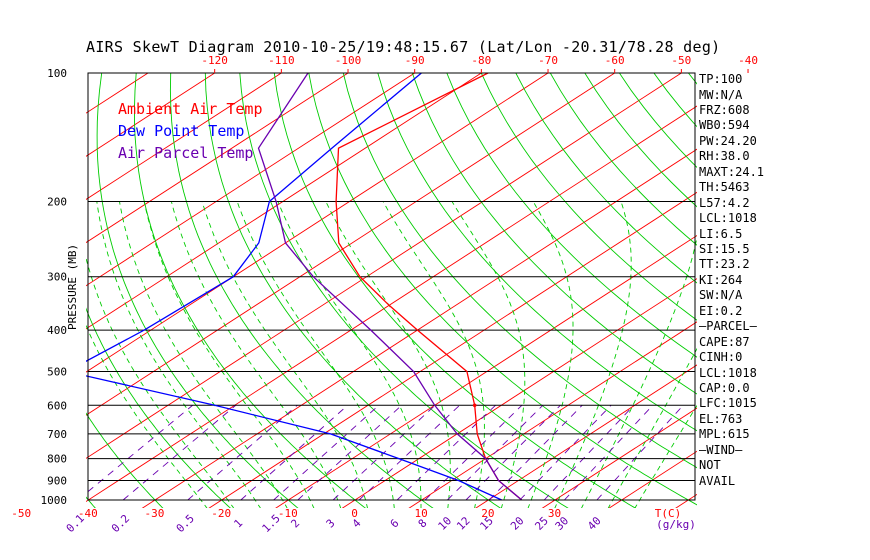 The height and width of the screenshot is (560, 870). I want to click on index-entry: L57:4.2, so click(724, 202).